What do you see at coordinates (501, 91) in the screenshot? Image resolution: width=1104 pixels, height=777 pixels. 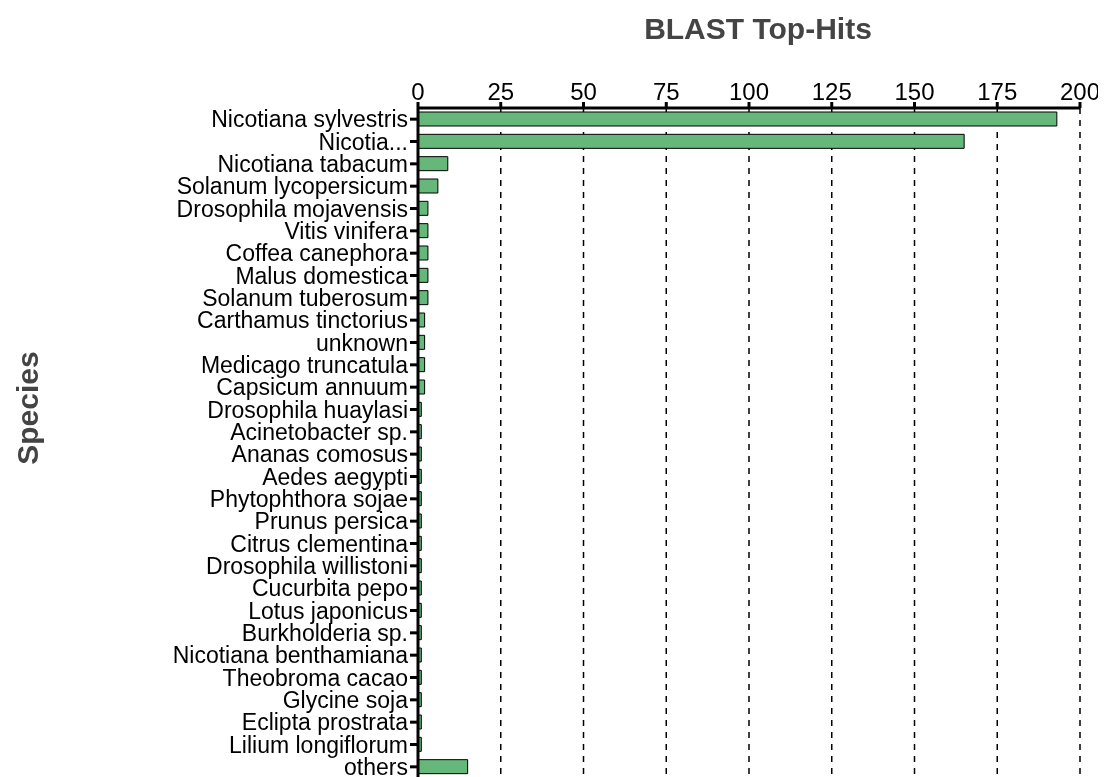 I see `x-tick-label: 25` at bounding box center [501, 91].